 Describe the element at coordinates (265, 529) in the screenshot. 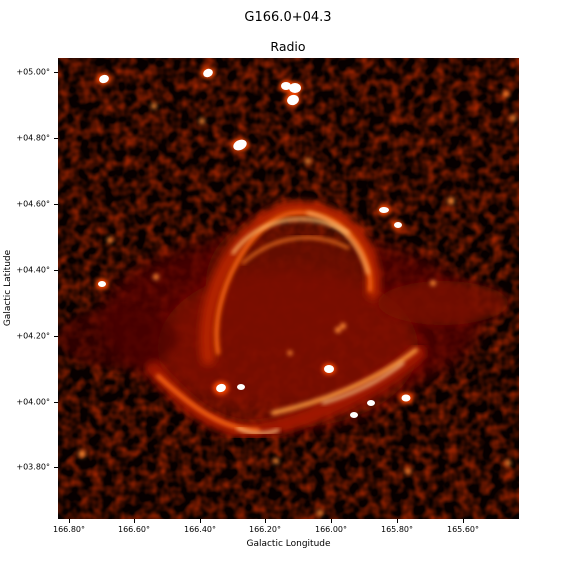

I see `x-tick-label: 166.20°` at that location.